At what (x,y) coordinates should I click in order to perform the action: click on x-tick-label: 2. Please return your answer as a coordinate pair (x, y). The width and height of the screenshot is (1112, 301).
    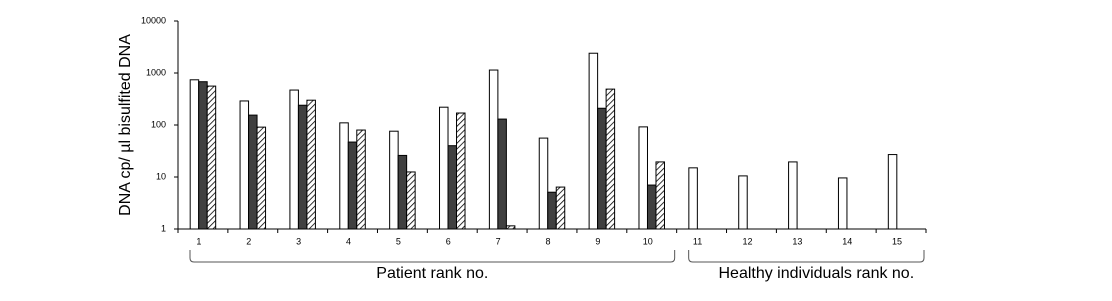
    Looking at the image, I should click on (248, 241).